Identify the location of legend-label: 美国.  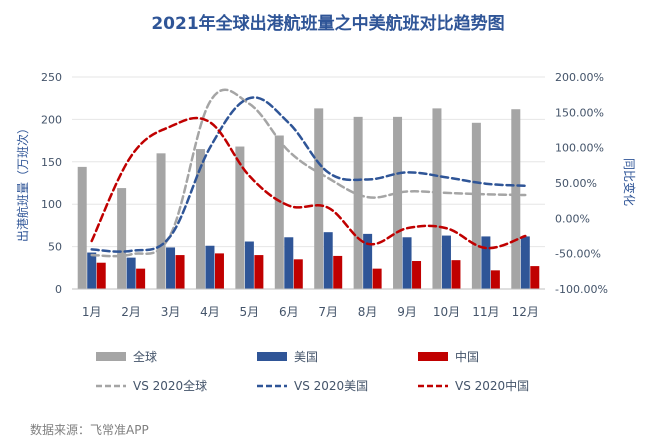
(306, 357).